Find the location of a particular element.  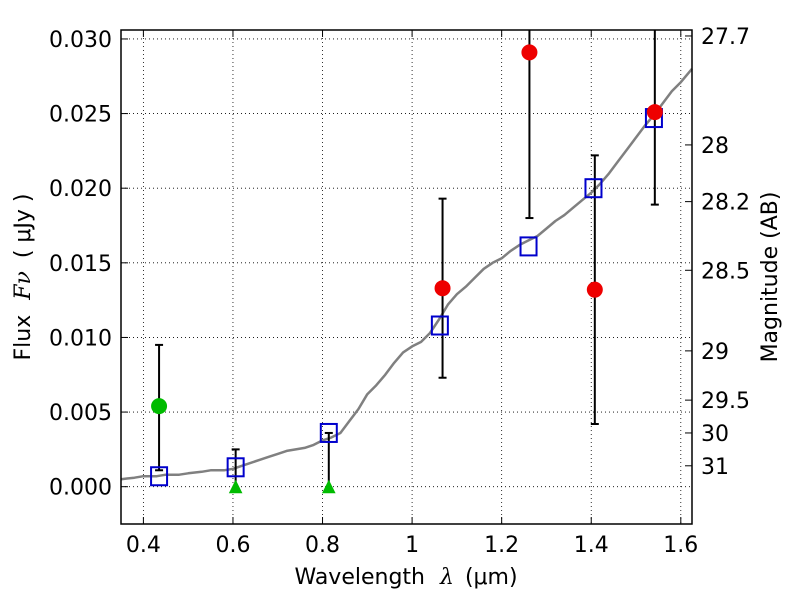

y2-tick-label: 27.7 is located at coordinates (725, 37).